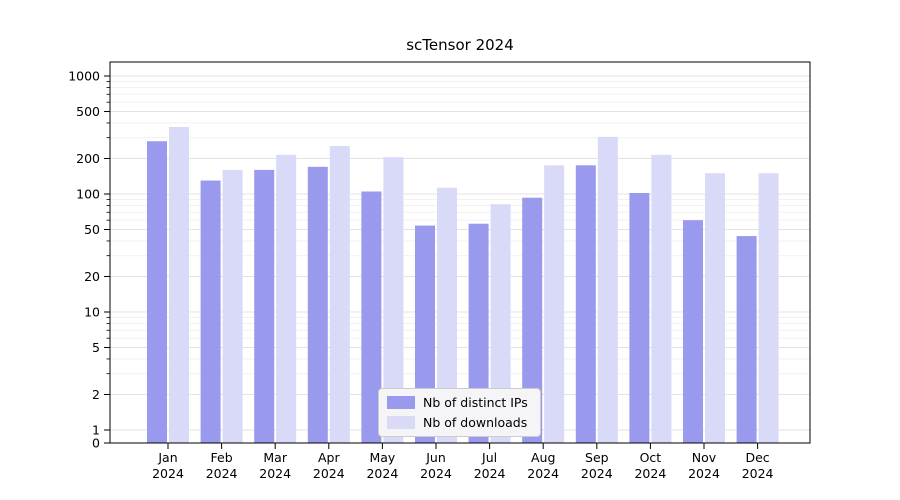 The width and height of the screenshot is (900, 500). What do you see at coordinates (96, 394) in the screenshot?
I see `y-tick-label: 2` at bounding box center [96, 394].